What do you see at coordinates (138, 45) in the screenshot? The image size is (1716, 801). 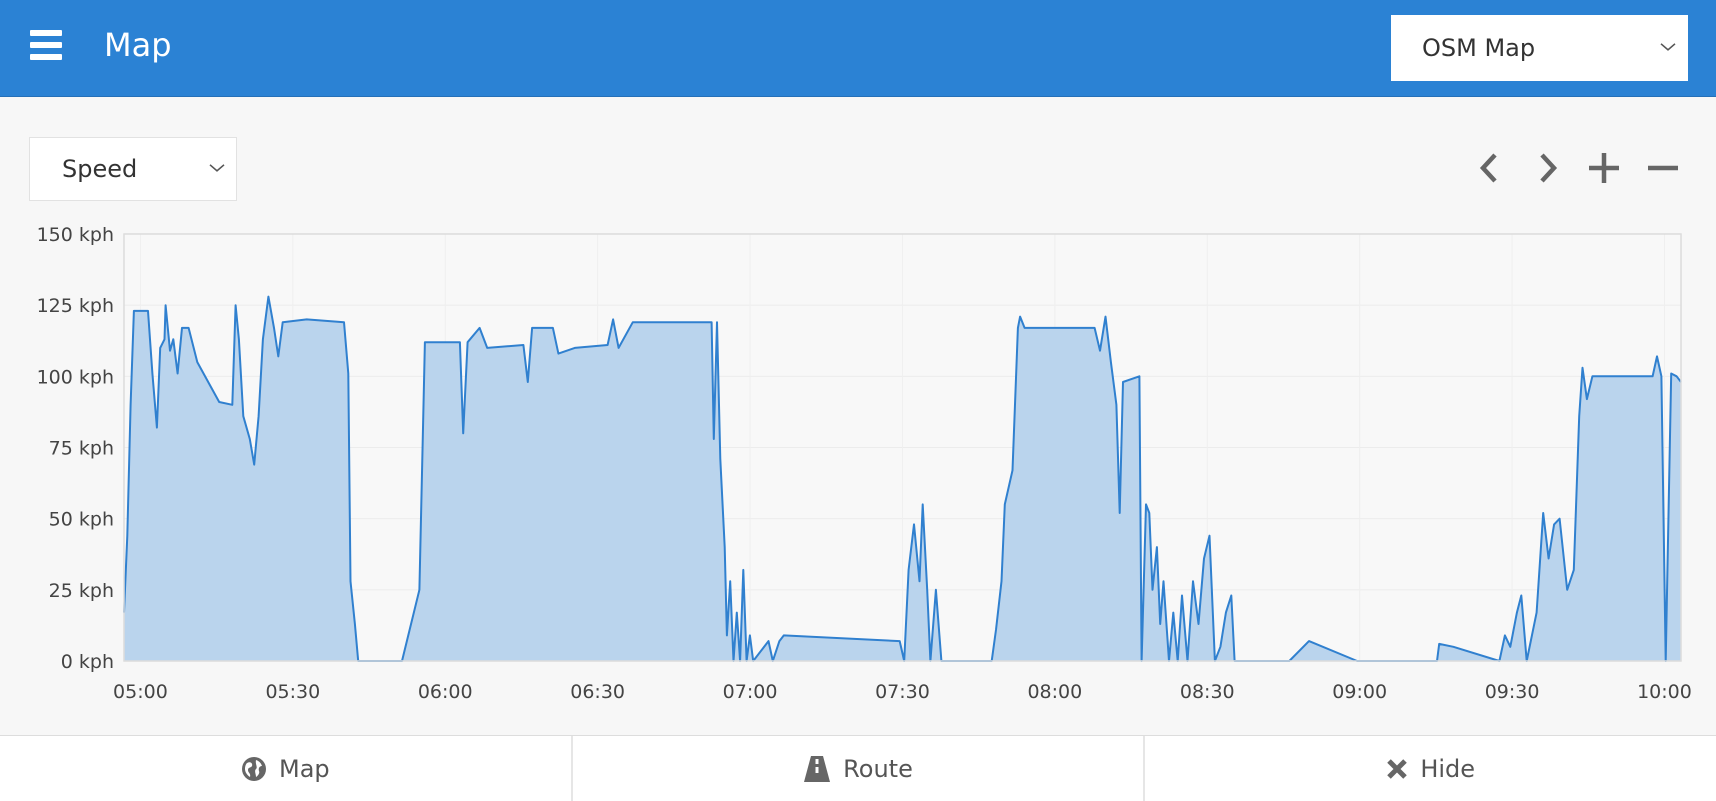 I see `page-title: Map` at bounding box center [138, 45].